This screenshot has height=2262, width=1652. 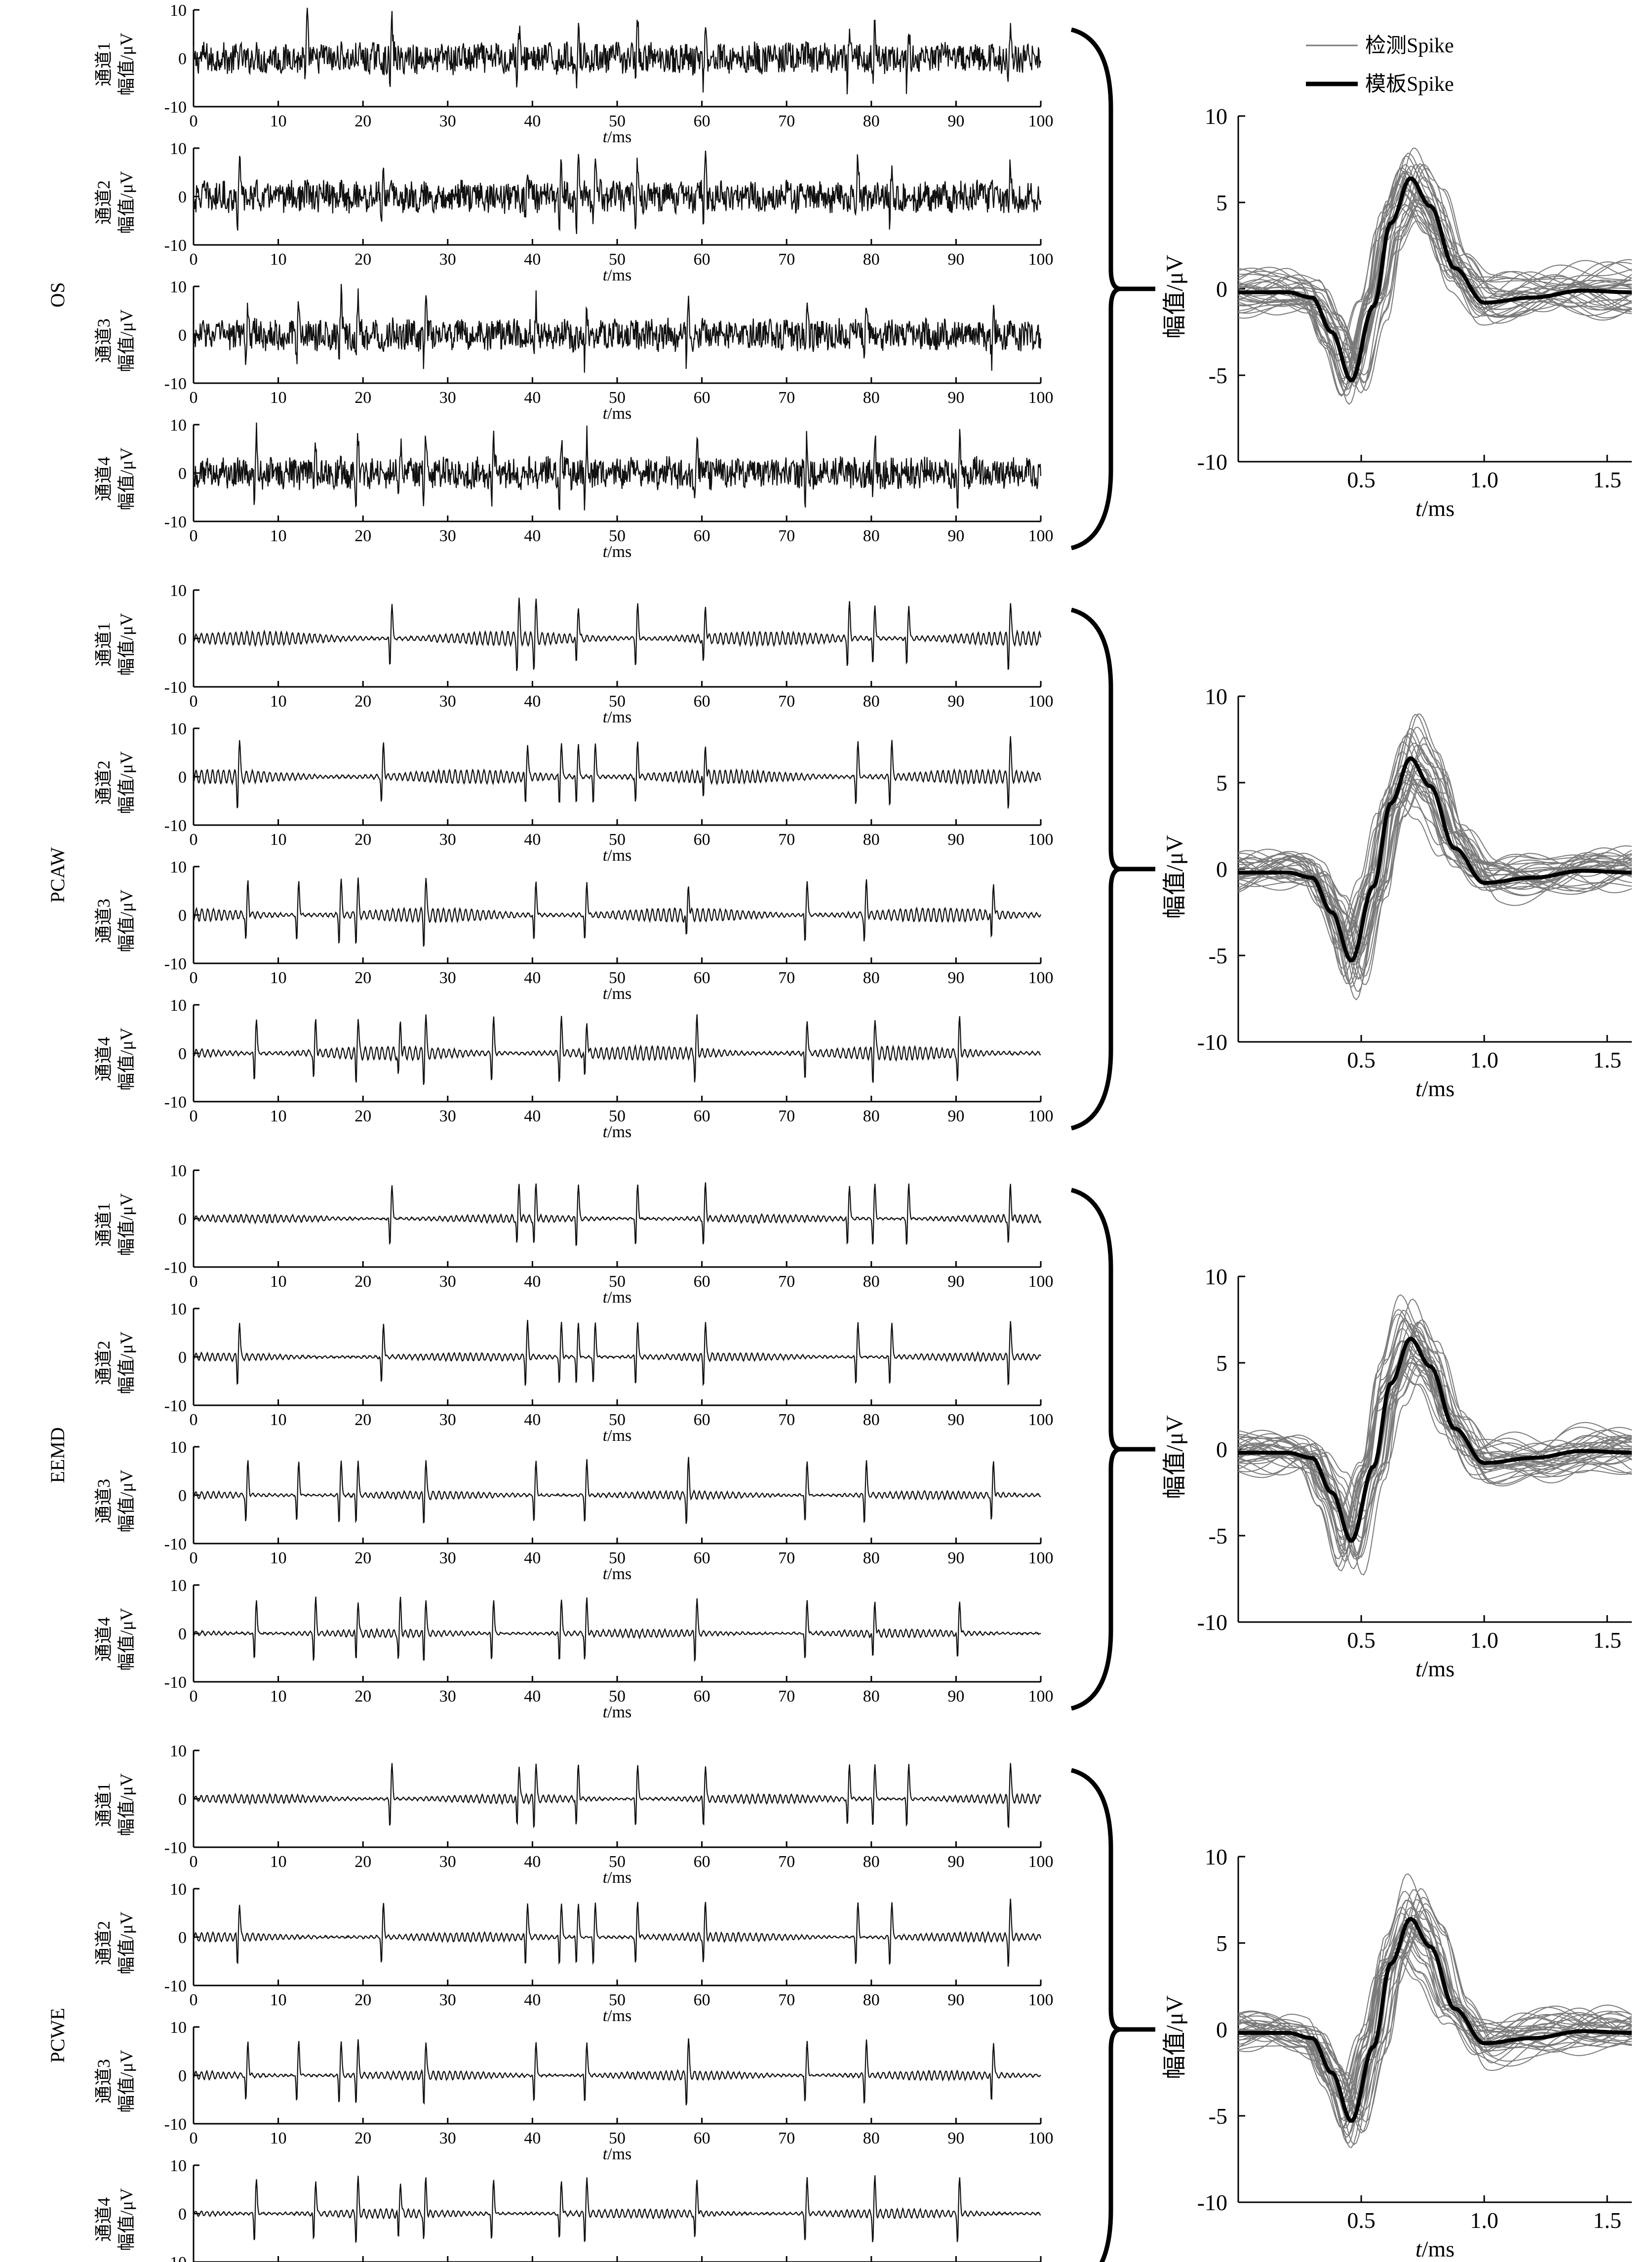 I want to click on spike-x-tick-label: 1.5, so click(x=1607, y=1640).